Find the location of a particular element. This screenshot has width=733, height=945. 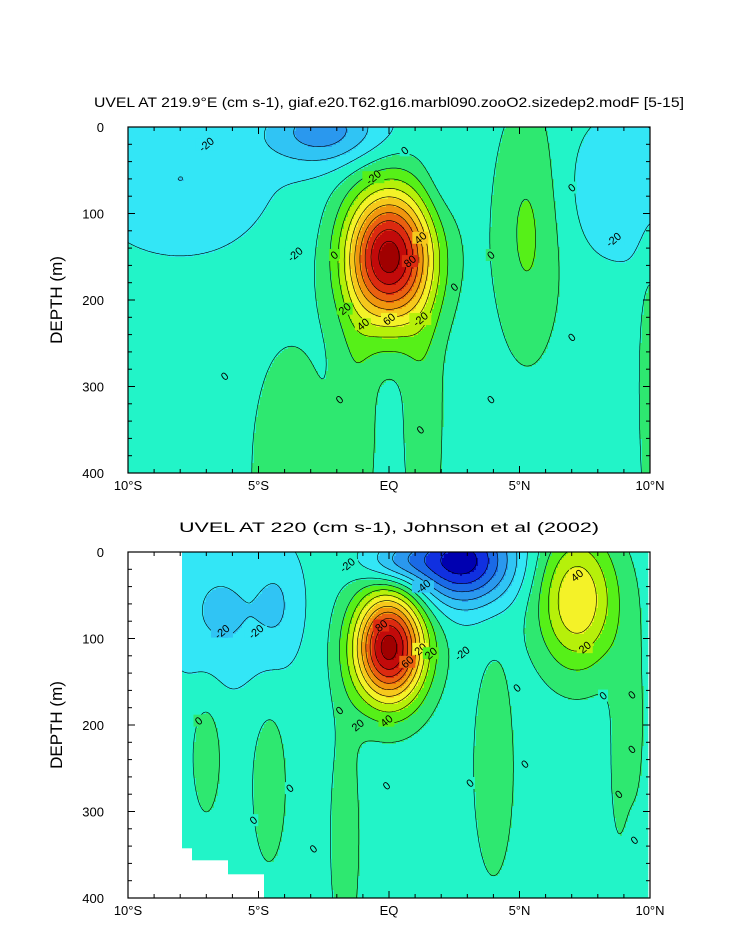

contour-line--50 is located at coordinates (456, 568).